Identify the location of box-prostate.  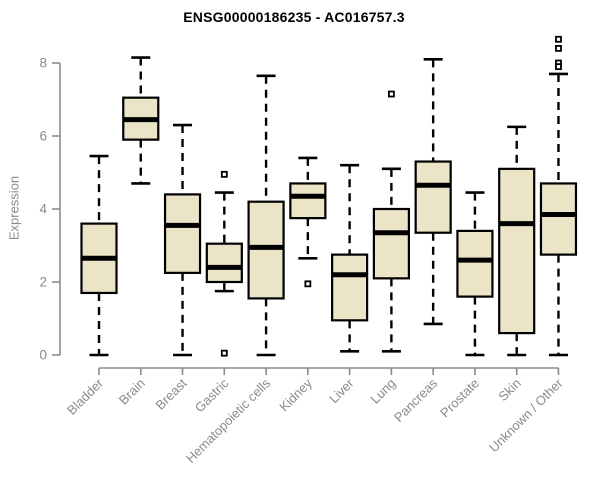
(475, 263).